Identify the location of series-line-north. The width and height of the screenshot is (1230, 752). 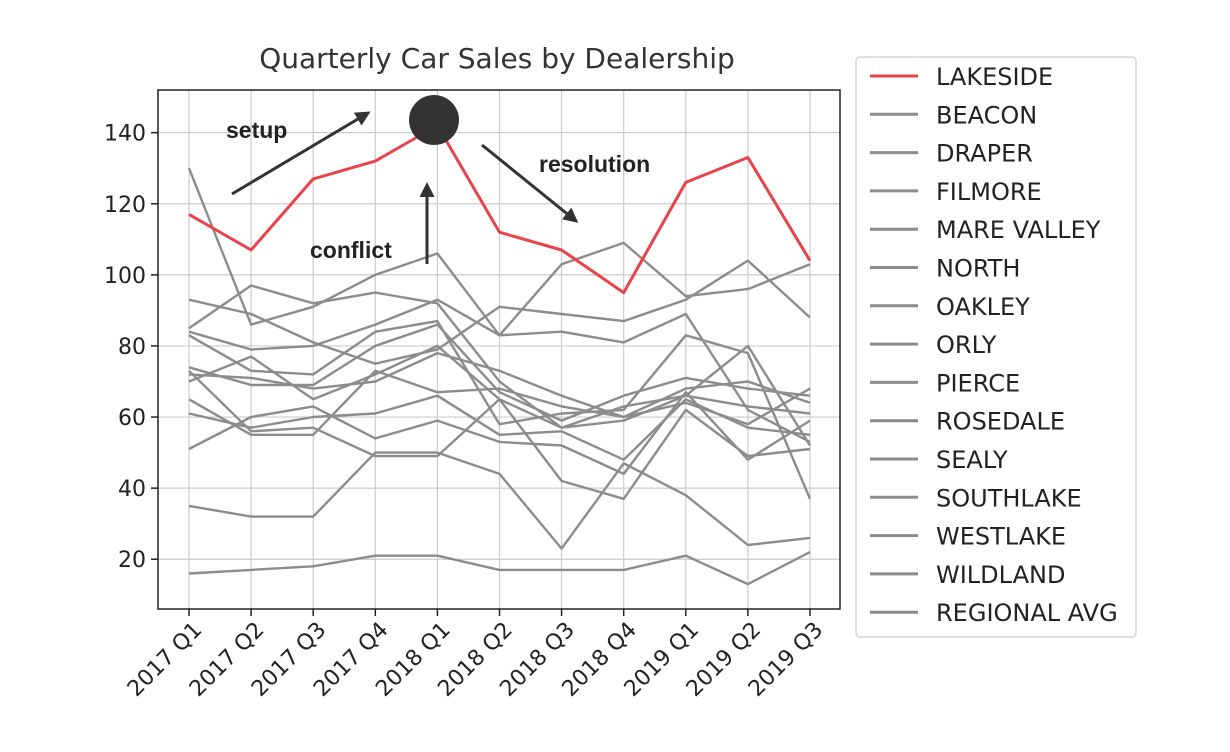
(500, 409).